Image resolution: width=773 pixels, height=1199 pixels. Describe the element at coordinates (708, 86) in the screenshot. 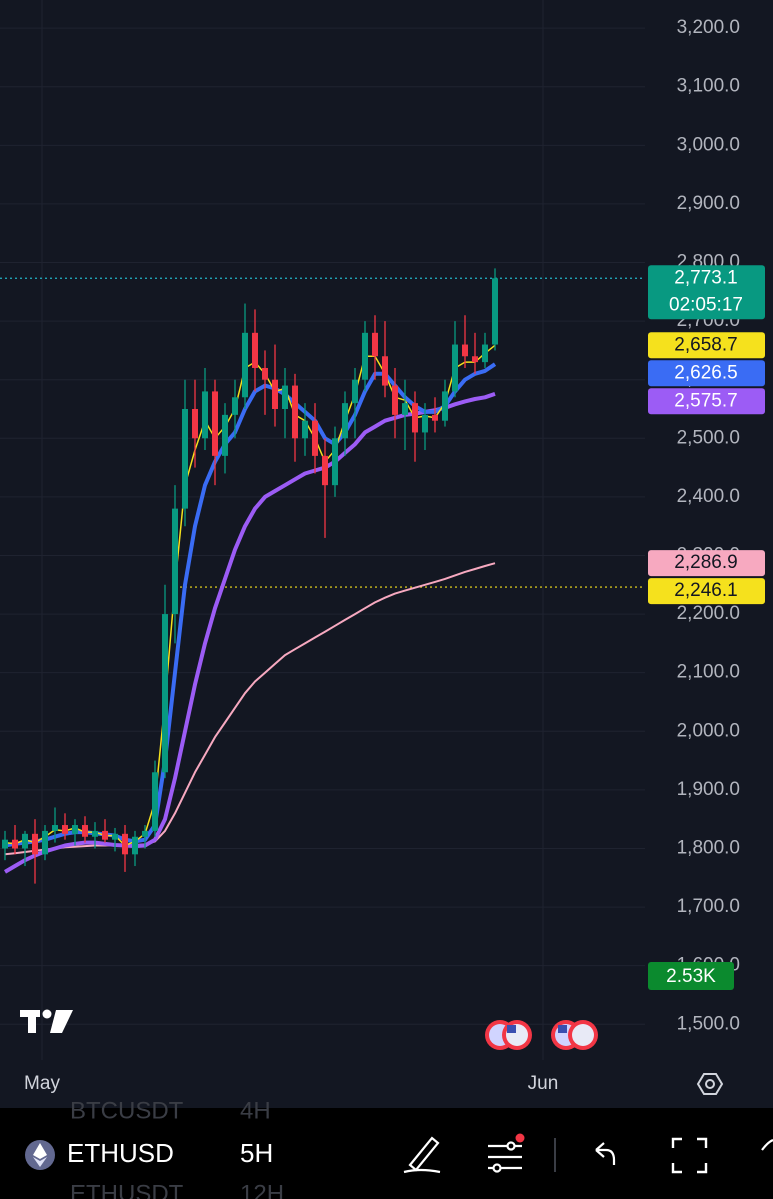

I see `y-tick-label: 3,100.0` at that location.